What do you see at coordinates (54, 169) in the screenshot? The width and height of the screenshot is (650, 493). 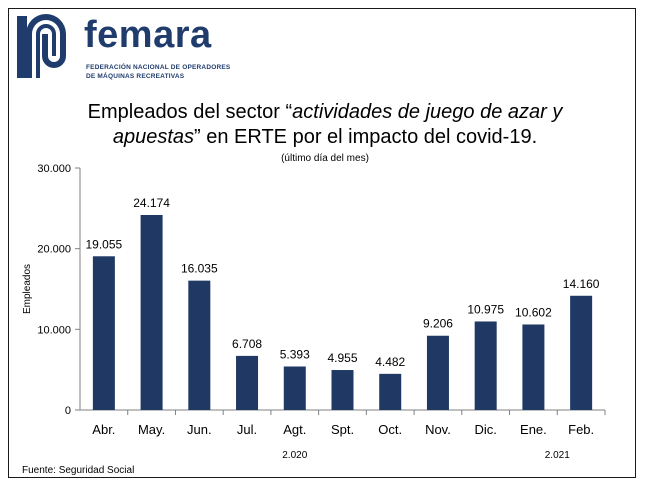 I see `y-tick-label: 30.000` at bounding box center [54, 169].